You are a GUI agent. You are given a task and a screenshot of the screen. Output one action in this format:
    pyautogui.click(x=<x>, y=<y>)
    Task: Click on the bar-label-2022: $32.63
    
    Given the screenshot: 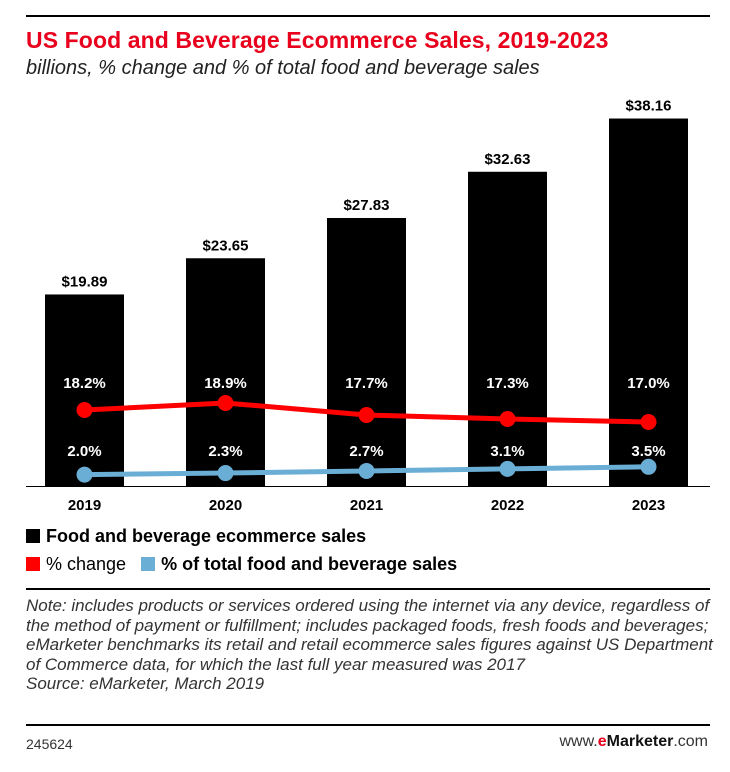 What is the action you would take?
    pyautogui.click(x=508, y=159)
    